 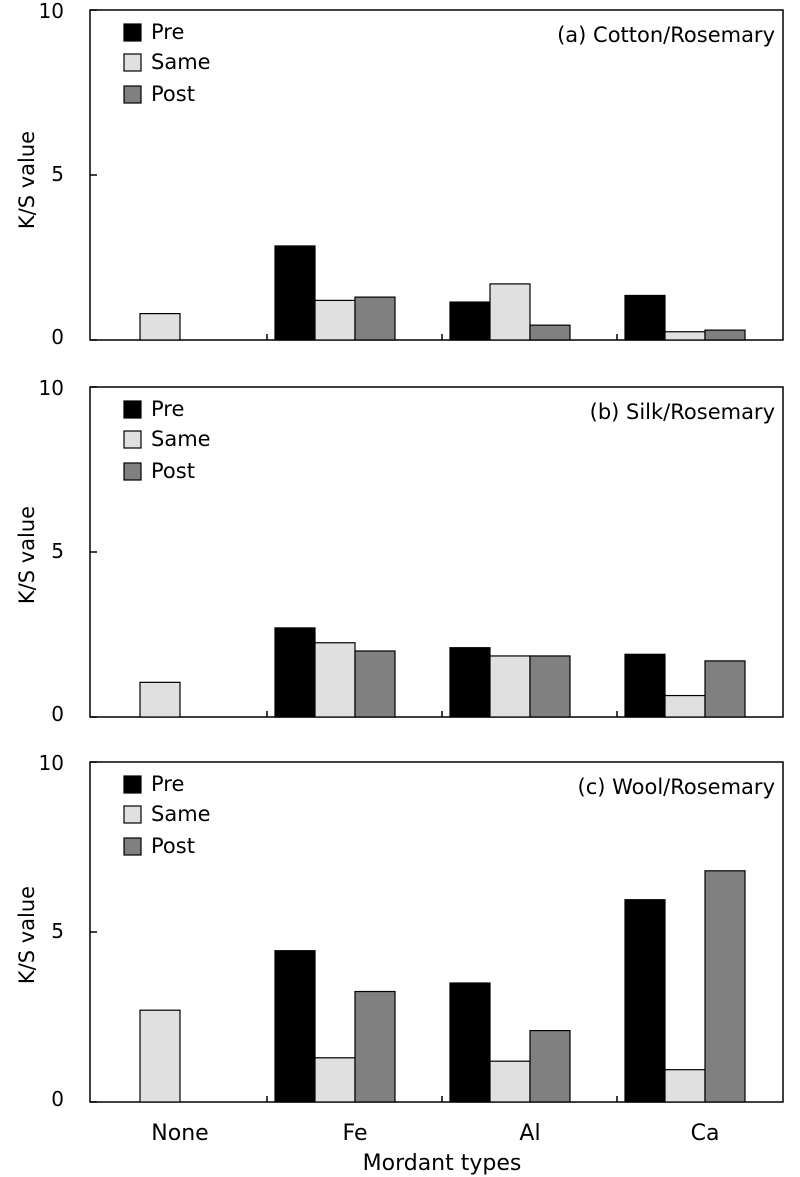 What do you see at coordinates (442, 1163) in the screenshot?
I see `x-axis-label: Mordant types` at bounding box center [442, 1163].